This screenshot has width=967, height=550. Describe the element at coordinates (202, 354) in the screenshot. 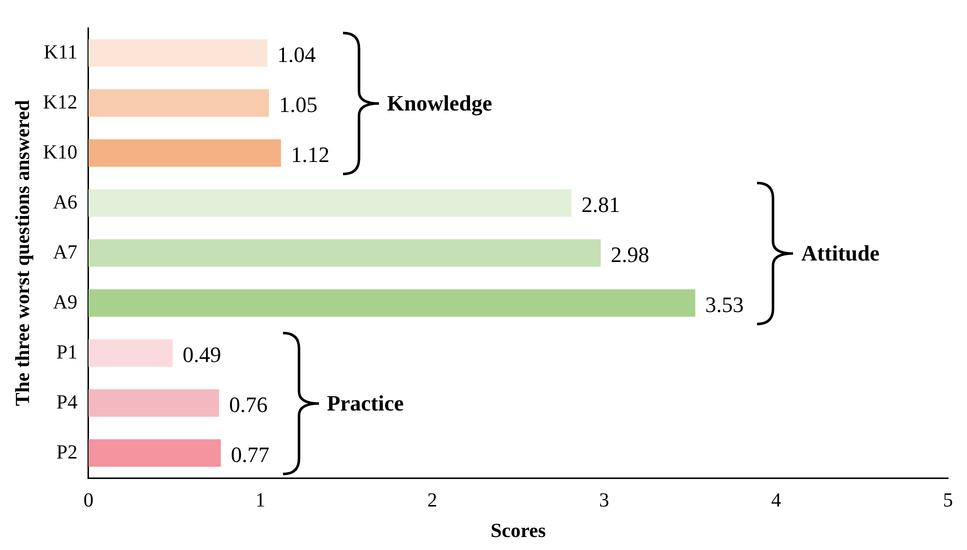

I see `data-label: 0.49` at that location.